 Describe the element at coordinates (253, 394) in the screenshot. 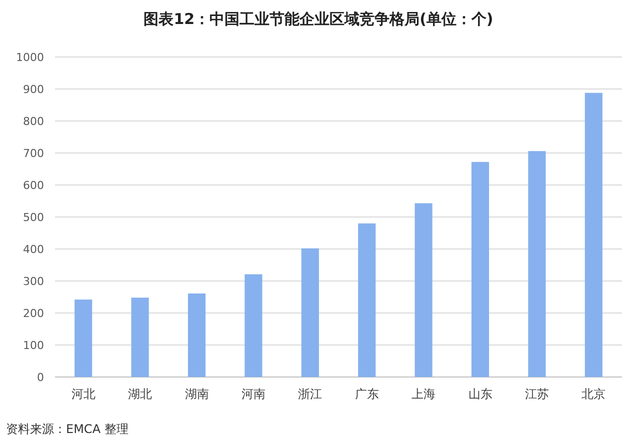

I see `x-tick-label: 河南` at that location.